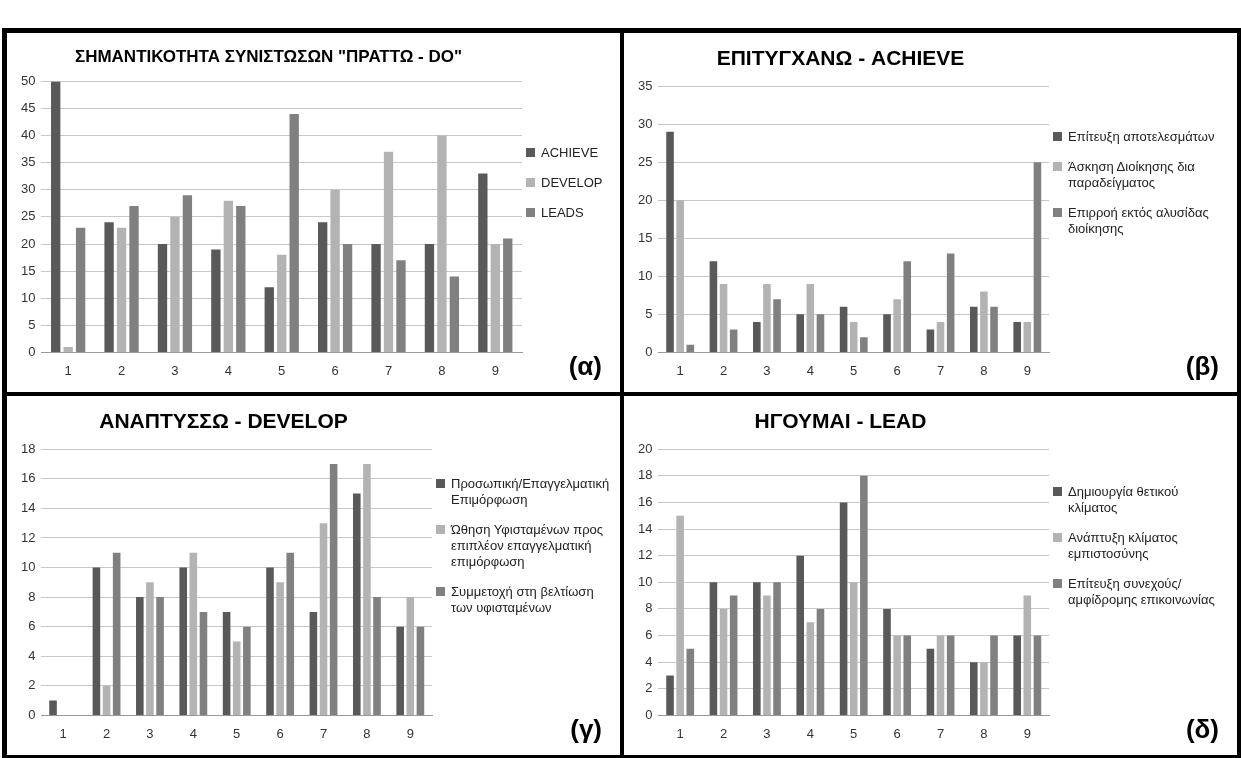 The width and height of the screenshot is (1241, 758). What do you see at coordinates (1142, 591) in the screenshot?
I see `legend-label: Επίτευξη συνεχούς/αμφίδρομης επικοινωνίας` at bounding box center [1142, 591].